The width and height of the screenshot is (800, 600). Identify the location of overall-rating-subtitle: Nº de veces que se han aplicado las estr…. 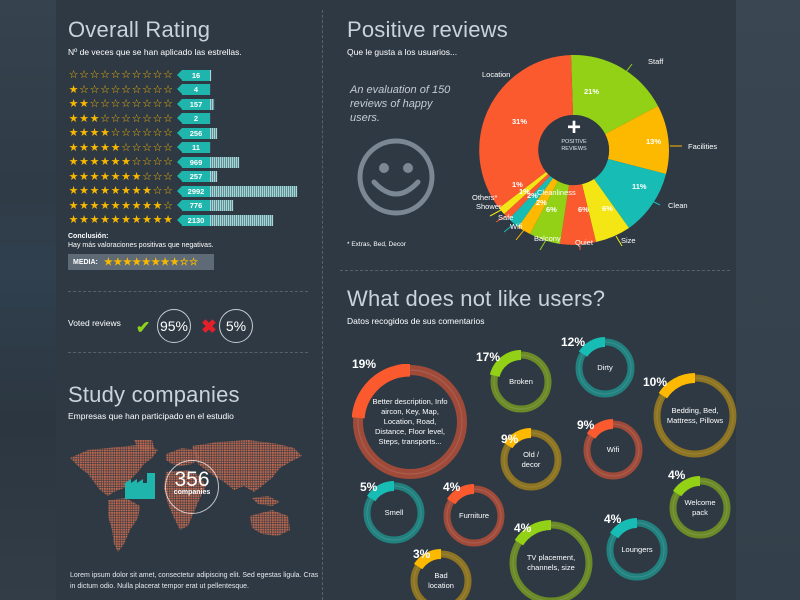
(155, 52).